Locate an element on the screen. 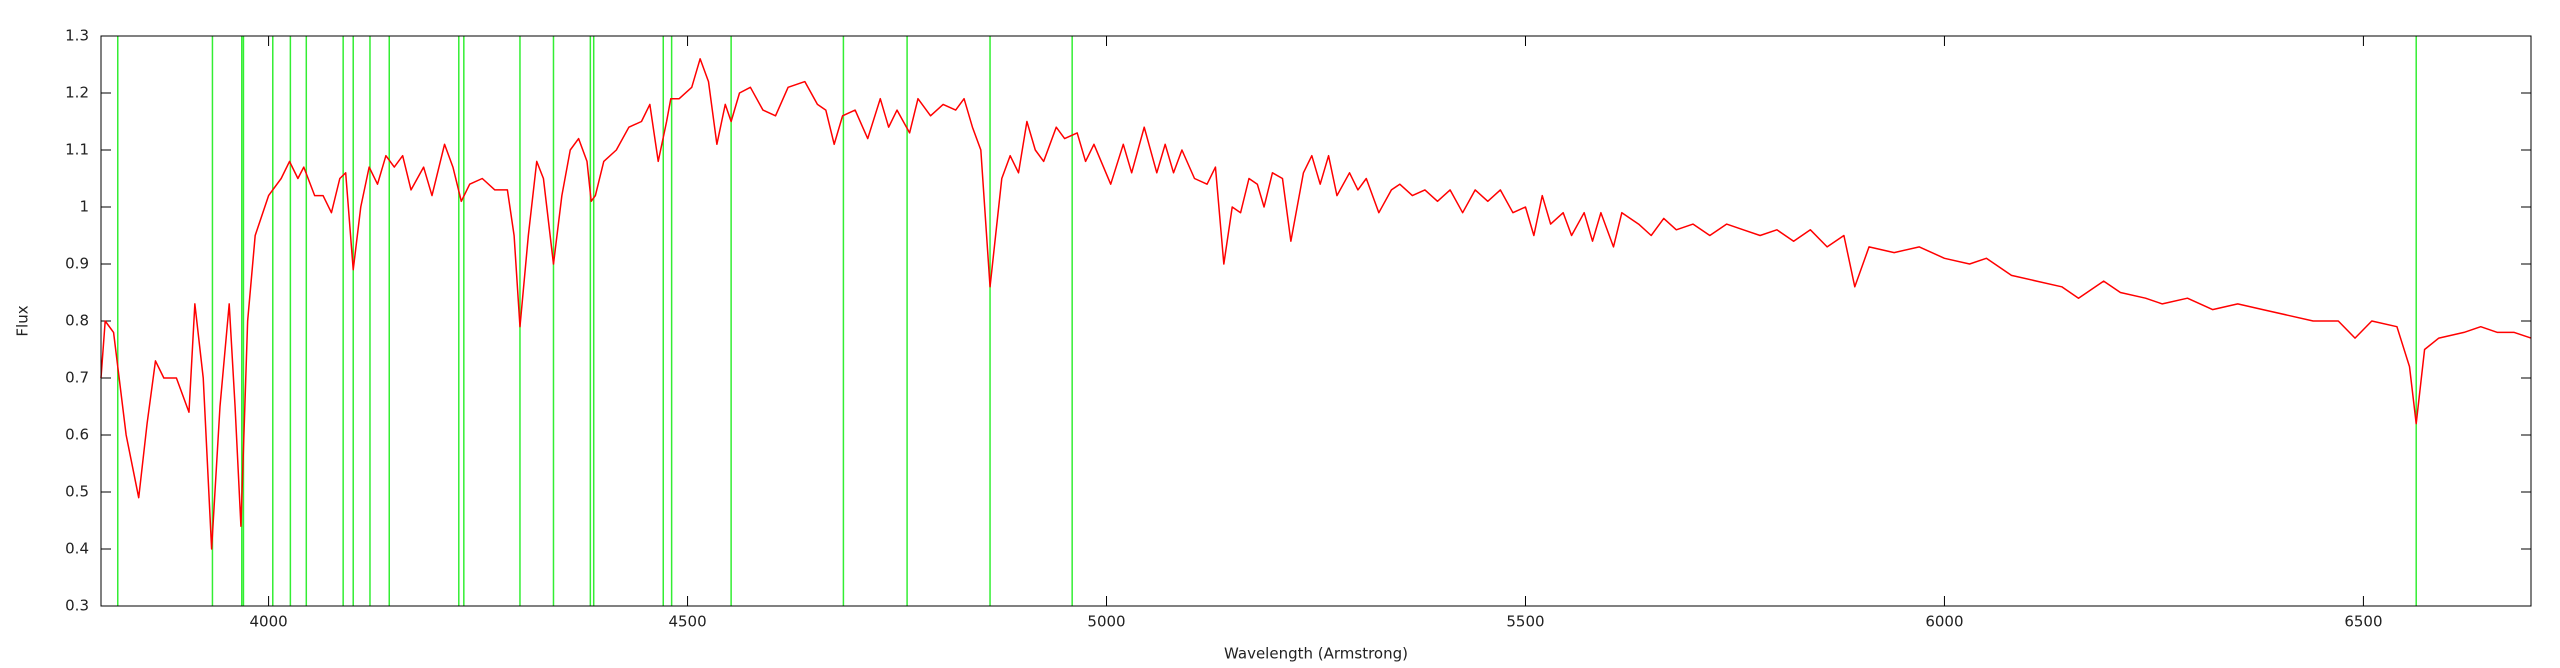 This screenshot has height=668, width=2560. y-tick-label: 0.4 is located at coordinates (77, 549).